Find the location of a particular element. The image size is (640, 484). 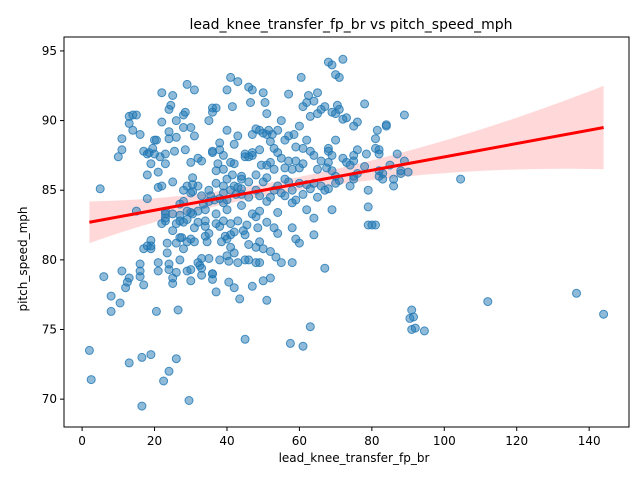

x-tick-label: 60 is located at coordinates (299, 441).